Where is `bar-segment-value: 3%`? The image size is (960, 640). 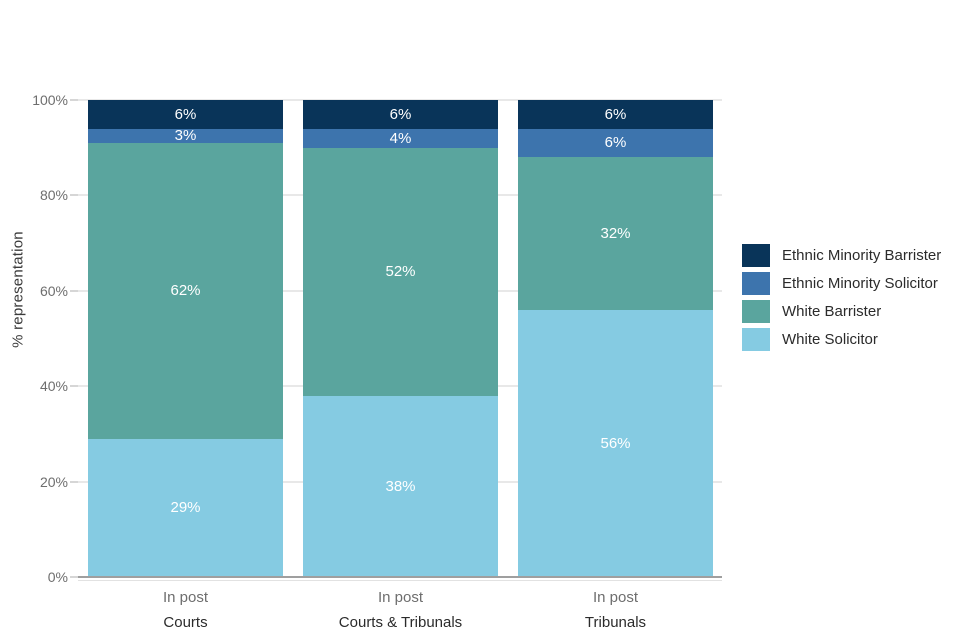
bar-segment-value: 3% is located at coordinates (185, 136).